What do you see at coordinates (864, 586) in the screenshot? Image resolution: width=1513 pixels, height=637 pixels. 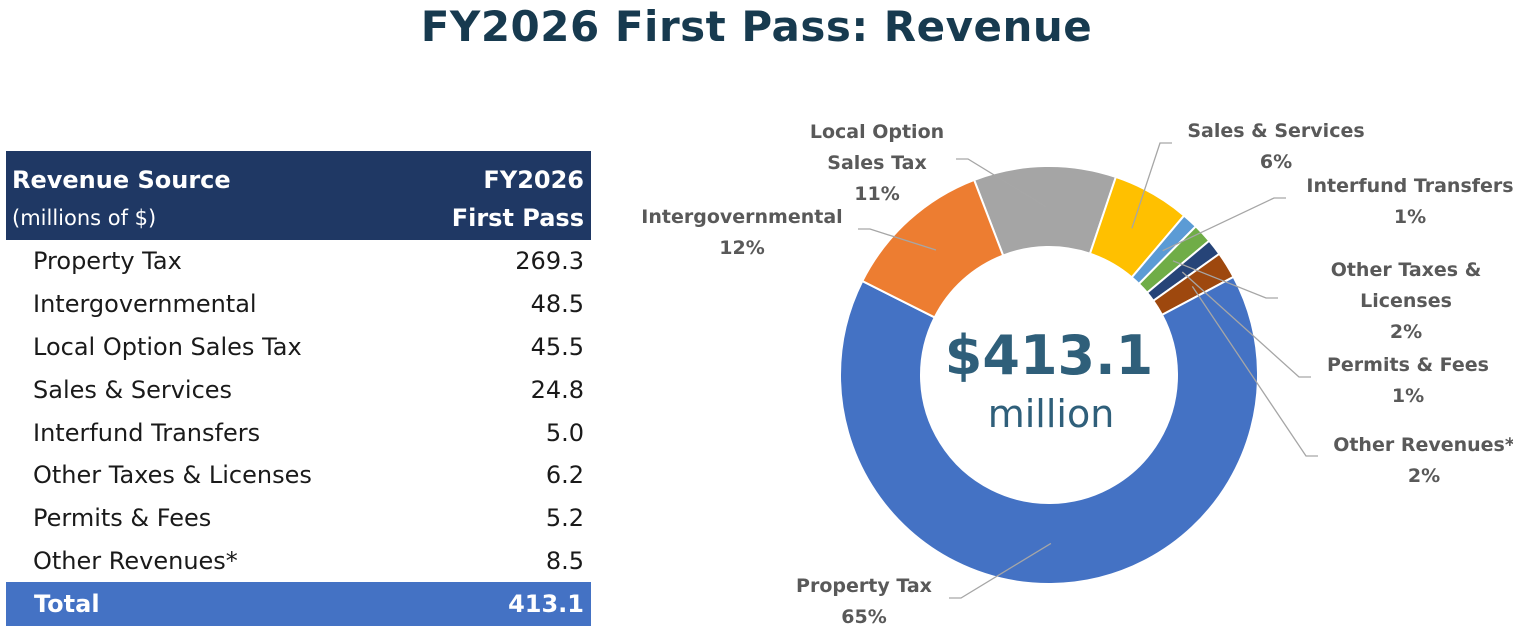 I see `slice-label-property-tax: Property Tax` at bounding box center [864, 586].